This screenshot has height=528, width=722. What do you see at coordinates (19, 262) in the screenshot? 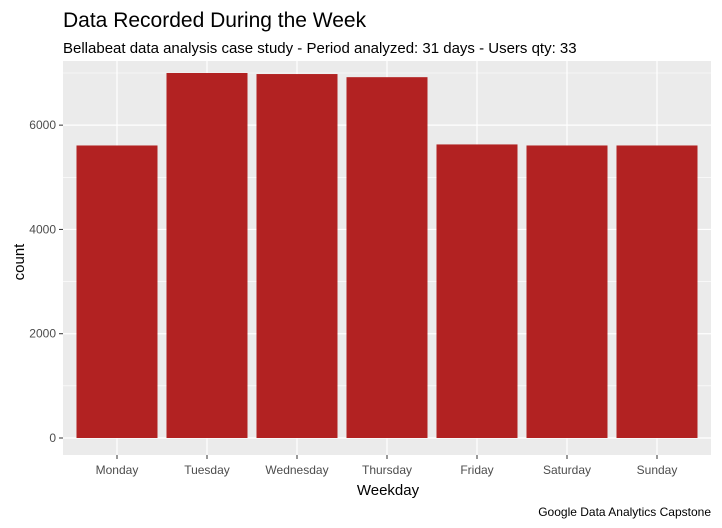
I see `y-axis-title: count` at bounding box center [19, 262].